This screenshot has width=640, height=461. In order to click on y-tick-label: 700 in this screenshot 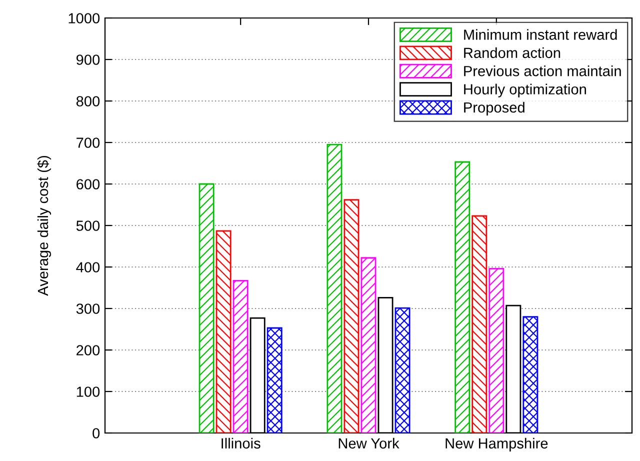, I will do `click(88, 143)`.